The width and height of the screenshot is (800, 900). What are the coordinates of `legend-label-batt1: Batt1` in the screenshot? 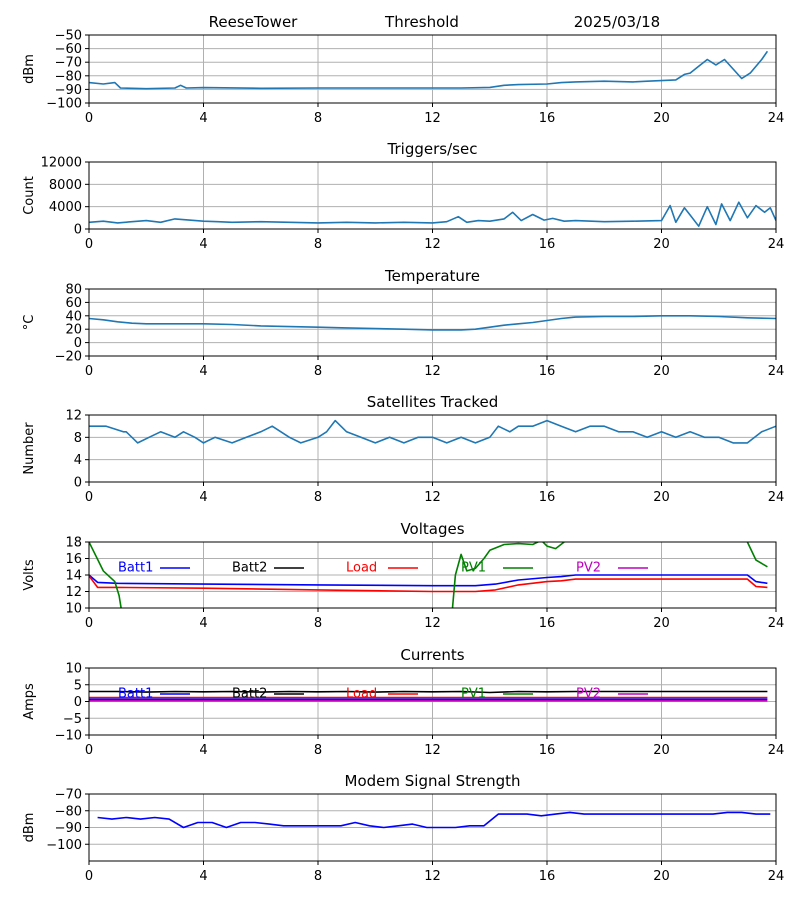 It's located at (135, 568).